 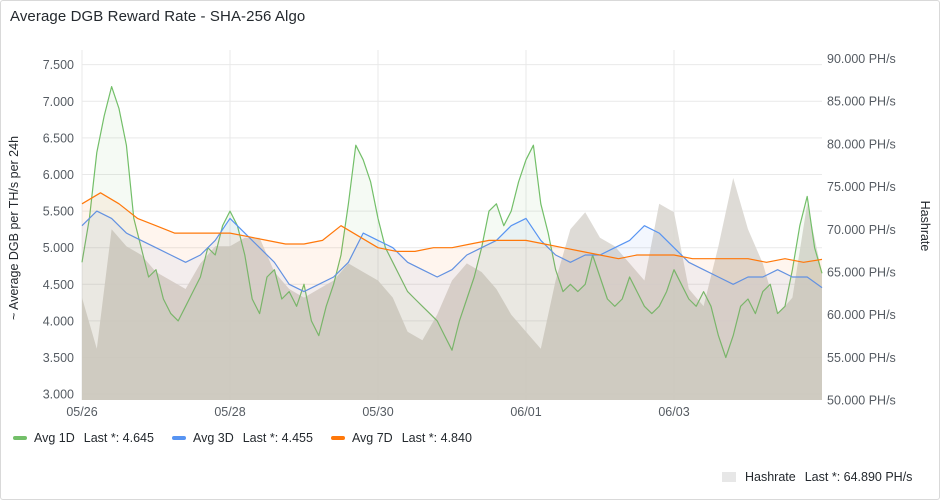 I want to click on y2-tick-label: 80.000 PH/s, so click(x=861, y=144).